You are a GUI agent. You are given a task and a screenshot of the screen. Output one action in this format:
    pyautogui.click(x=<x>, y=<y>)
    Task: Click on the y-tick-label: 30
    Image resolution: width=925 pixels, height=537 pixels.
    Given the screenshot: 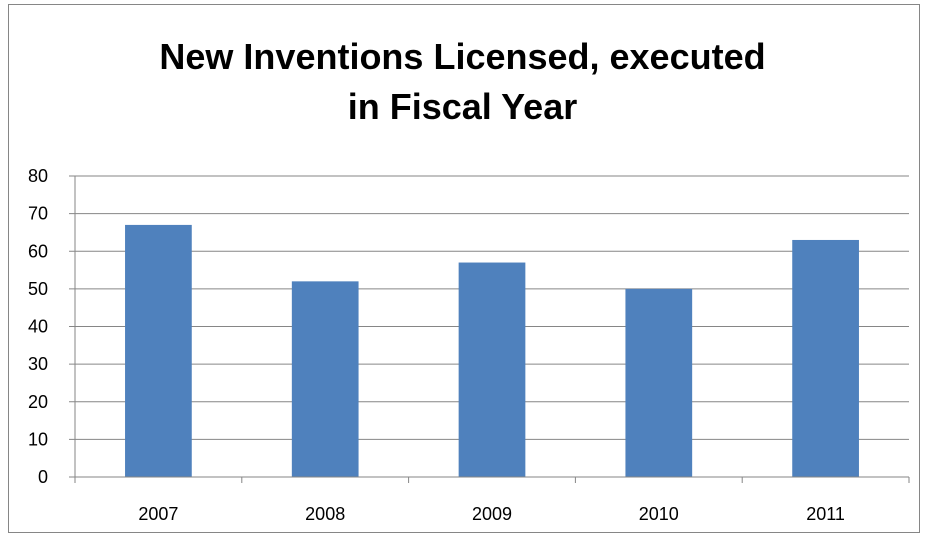 What is the action you would take?
    pyautogui.click(x=38, y=364)
    